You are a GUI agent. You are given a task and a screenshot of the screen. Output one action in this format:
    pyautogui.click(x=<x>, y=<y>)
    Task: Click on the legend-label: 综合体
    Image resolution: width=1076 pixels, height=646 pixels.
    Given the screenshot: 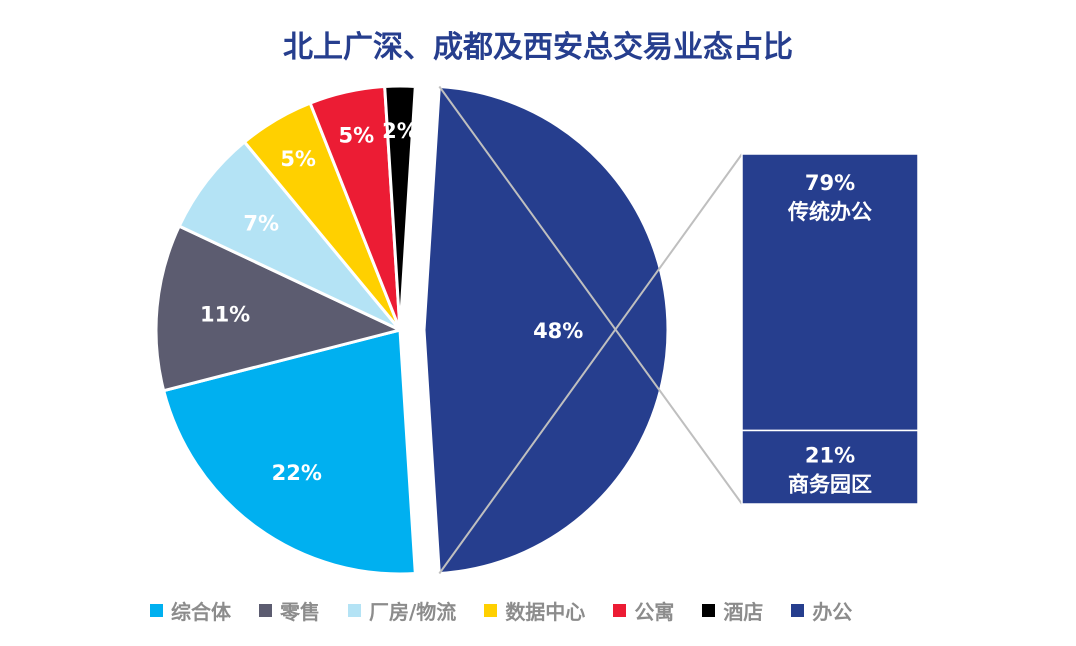 What is the action you would take?
    pyautogui.click(x=201, y=611)
    